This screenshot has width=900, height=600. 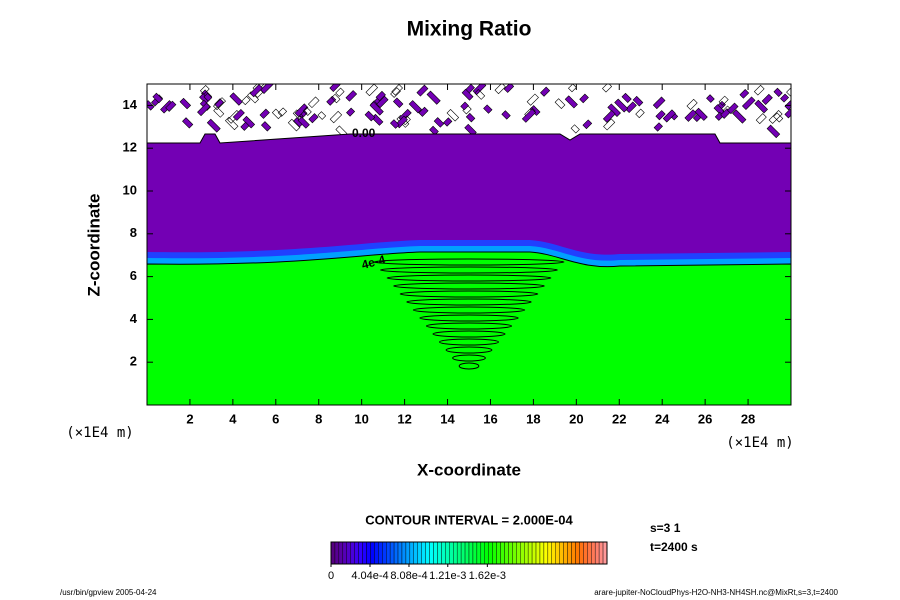 I want to click on x-tick-label: 10, so click(x=361, y=418).